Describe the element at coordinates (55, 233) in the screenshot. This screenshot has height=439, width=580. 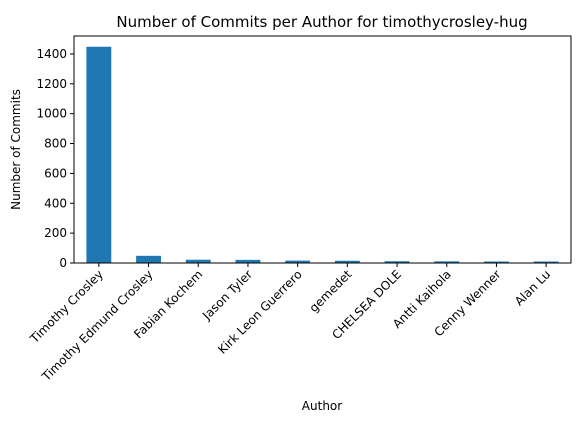
I see `y-tick-label: 200` at that location.